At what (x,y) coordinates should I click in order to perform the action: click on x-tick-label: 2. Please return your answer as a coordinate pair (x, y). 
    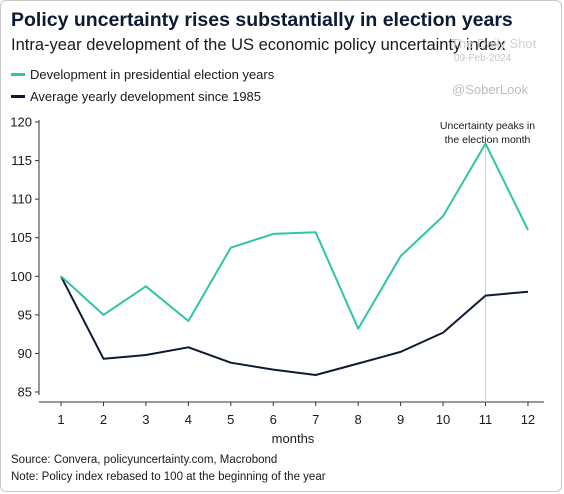
    Looking at the image, I should click on (103, 419).